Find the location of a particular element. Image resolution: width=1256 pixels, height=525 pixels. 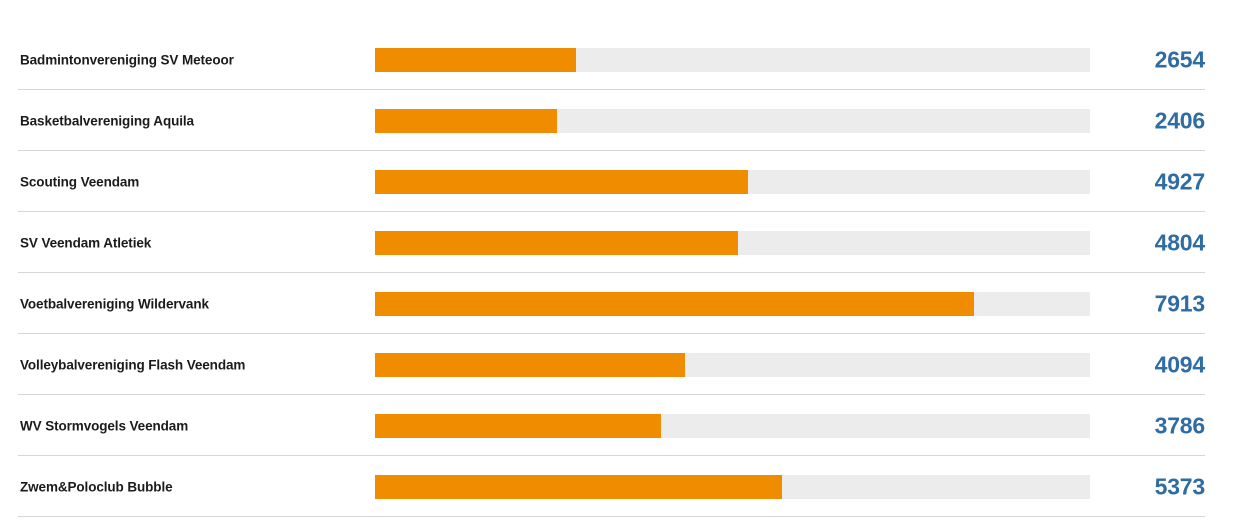

table-row: Zwem&Poloclub Bubble 5373 is located at coordinates (628, 486).